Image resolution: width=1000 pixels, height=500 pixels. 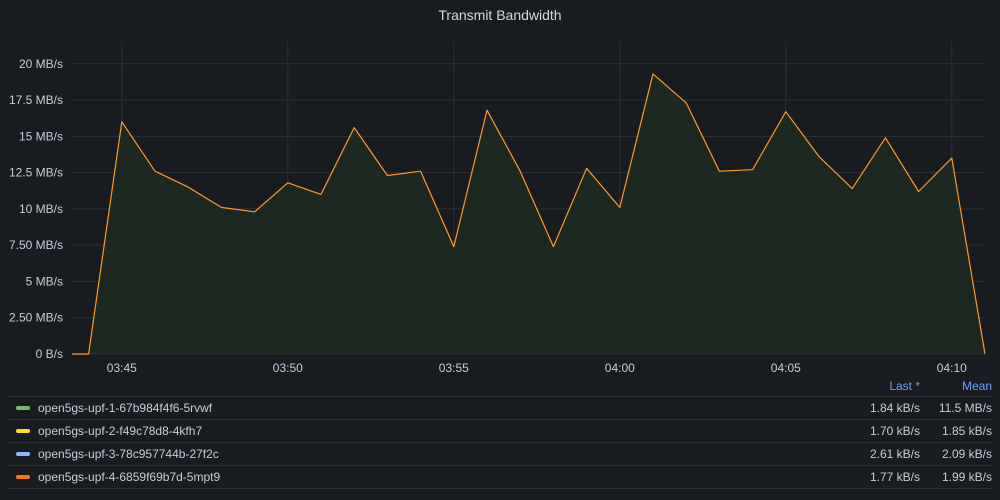 What do you see at coordinates (41, 64) in the screenshot?
I see `y-tick-label: 20 MB/s` at bounding box center [41, 64].